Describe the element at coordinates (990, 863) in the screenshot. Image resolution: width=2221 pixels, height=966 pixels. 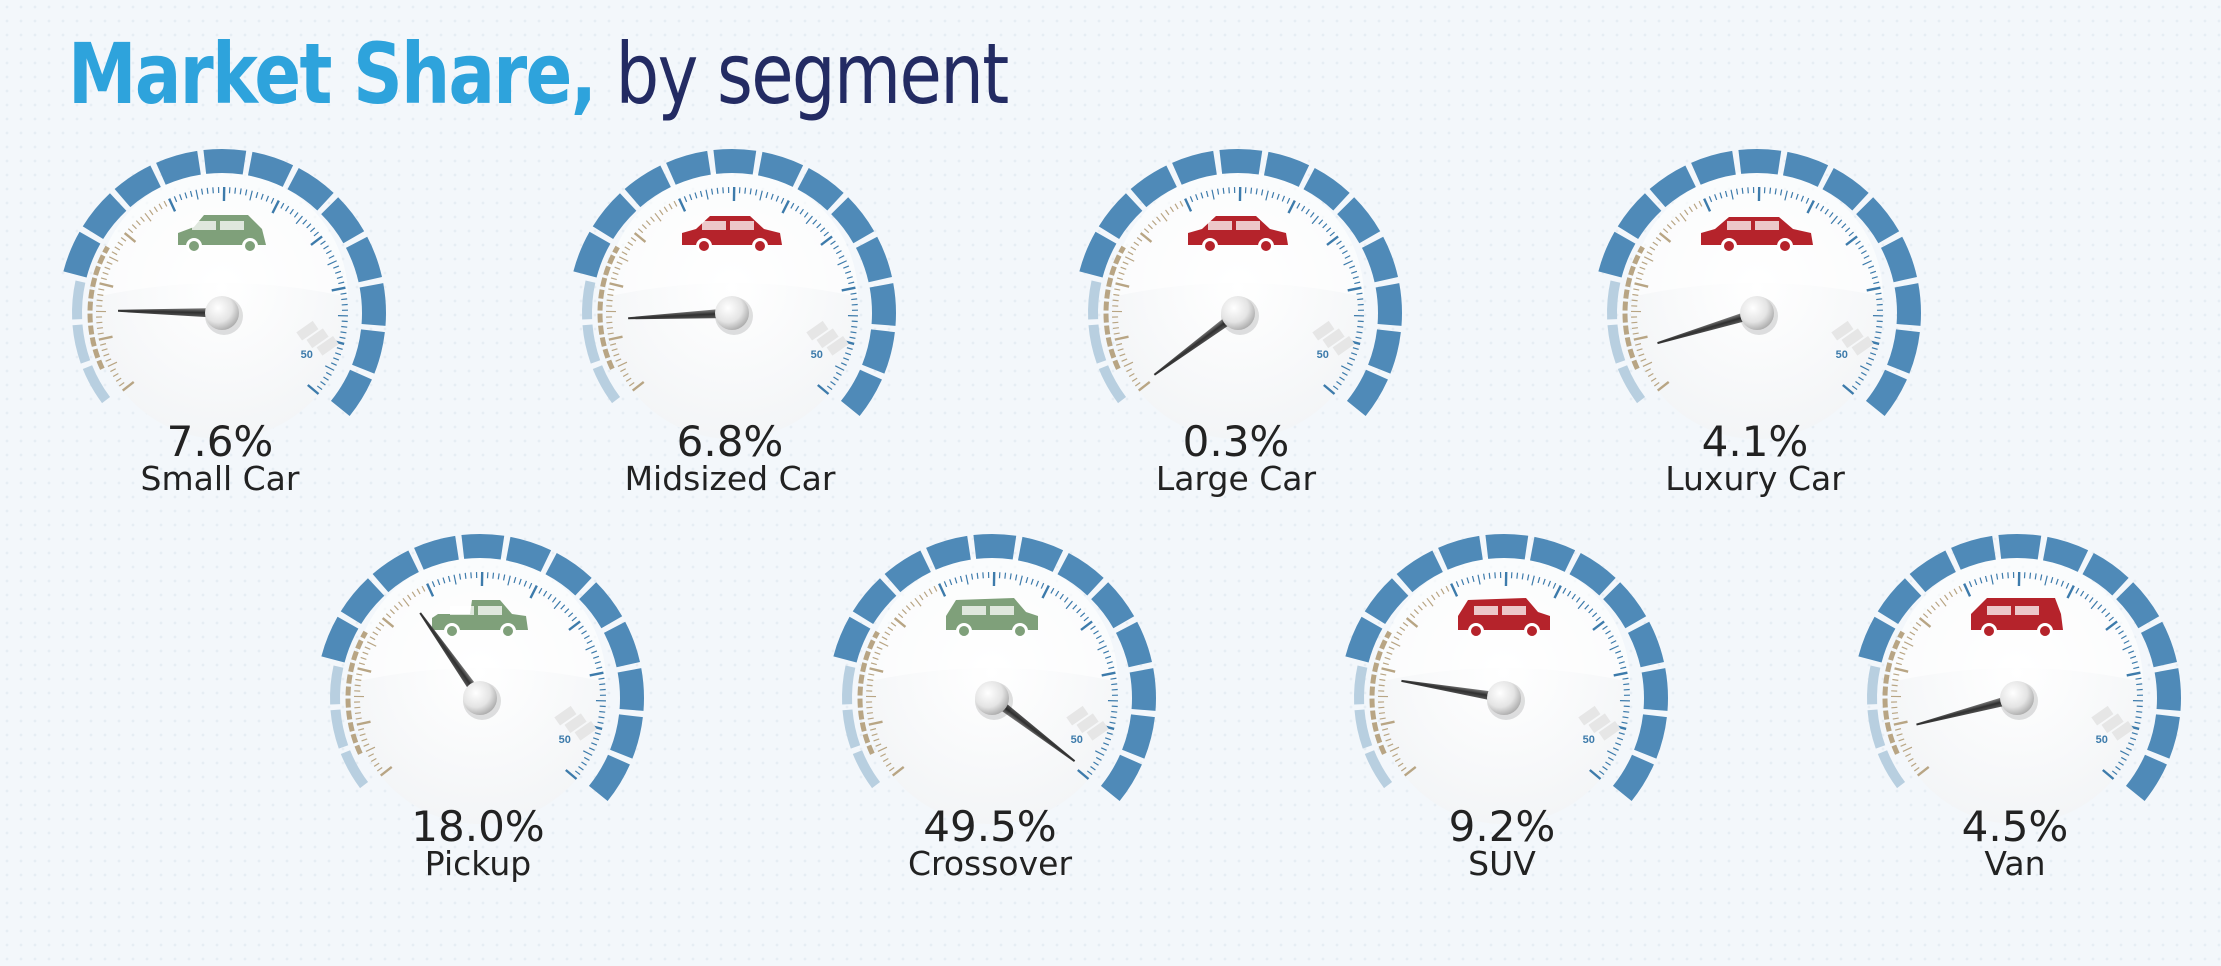
I see `gauge-segment-label: Crossover` at that location.